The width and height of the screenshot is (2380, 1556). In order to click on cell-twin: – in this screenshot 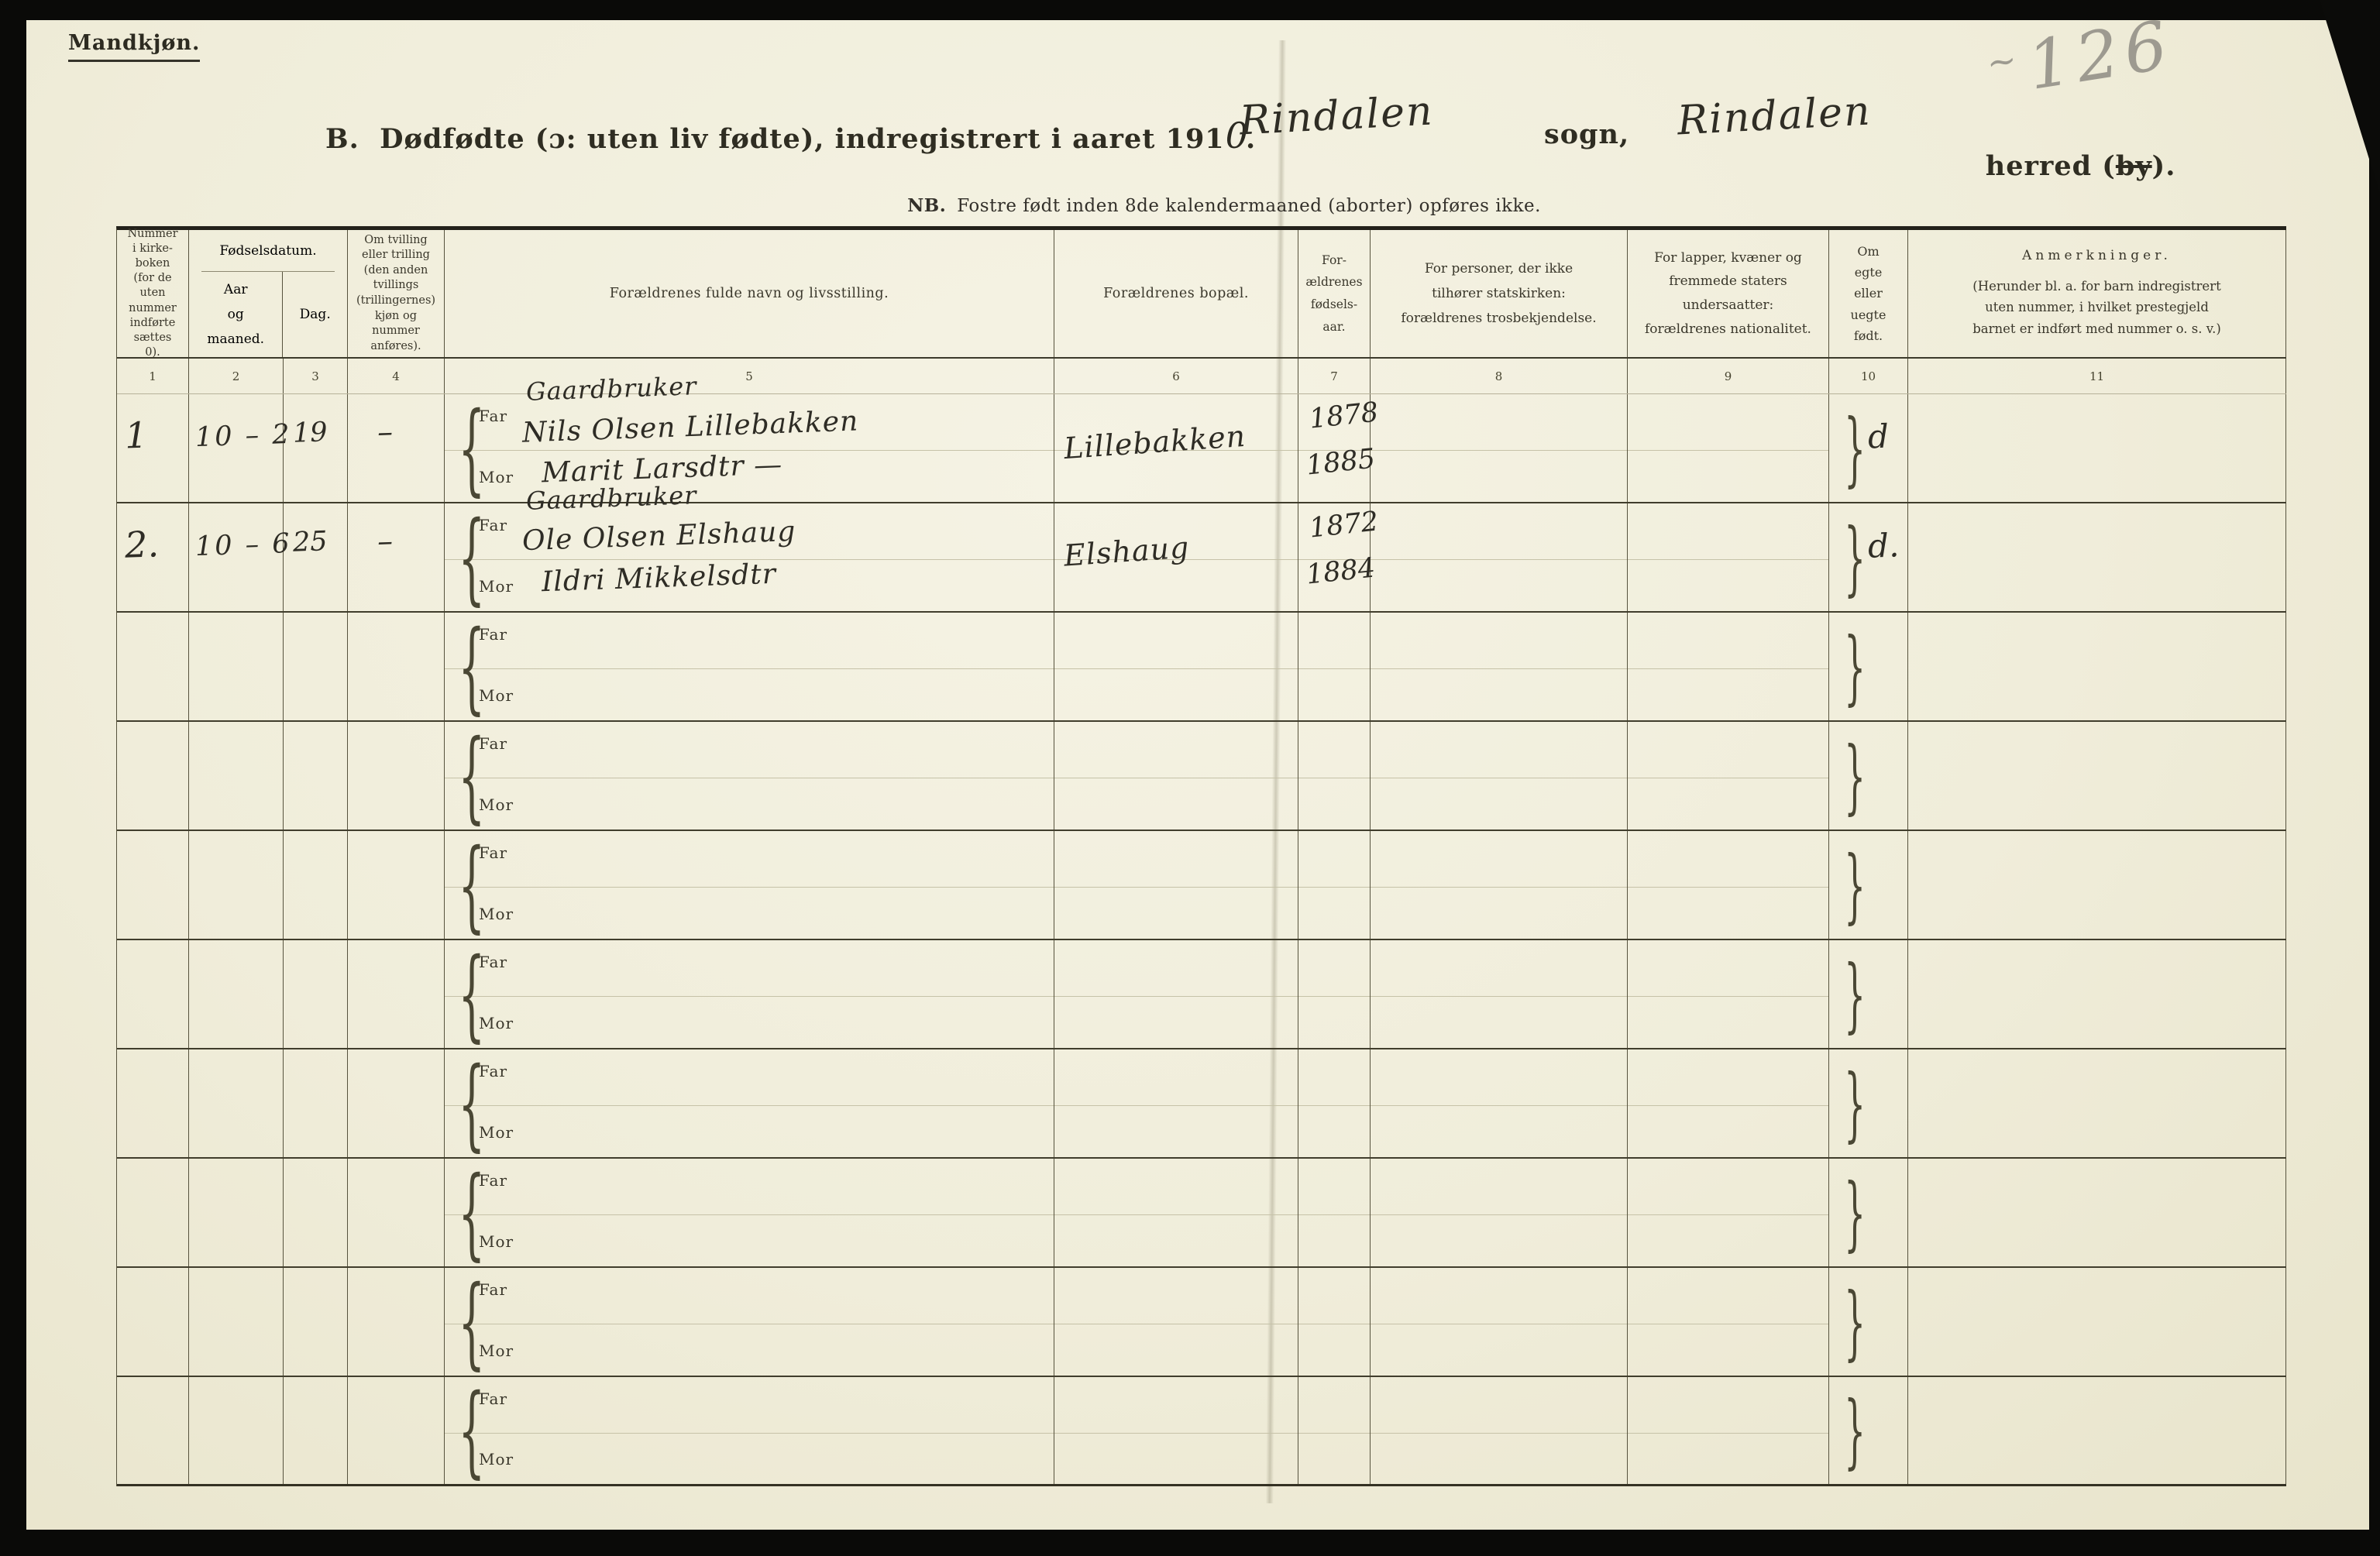, I will do `click(397, 557)`.